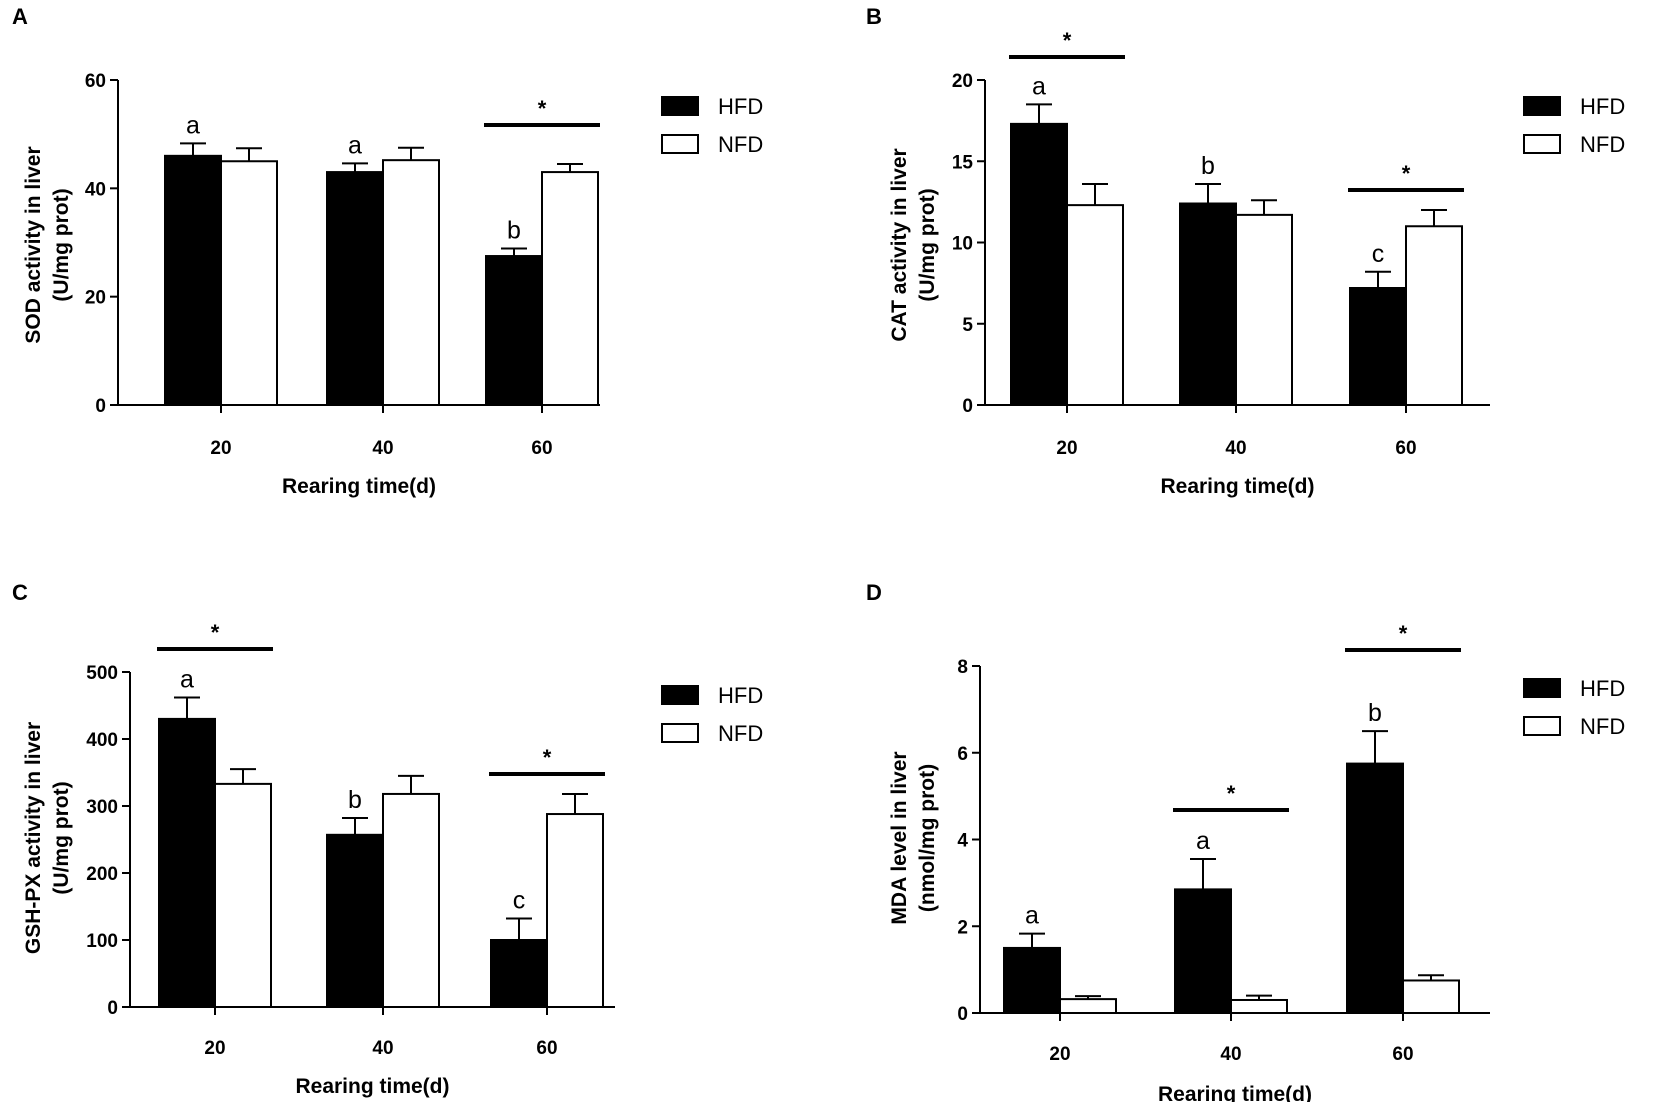 This screenshot has width=1655, height=1102. I want to click on y-tick-label: 15, so click(963, 162).